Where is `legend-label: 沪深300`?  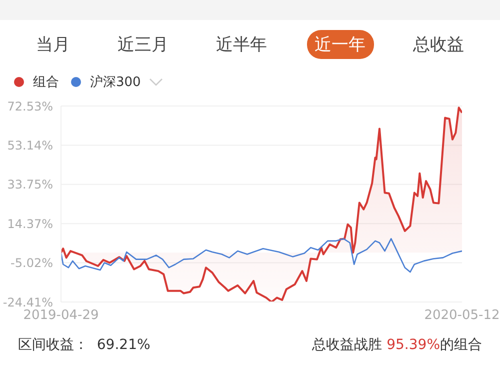
legend-label: 沪深300 is located at coordinates (115, 82).